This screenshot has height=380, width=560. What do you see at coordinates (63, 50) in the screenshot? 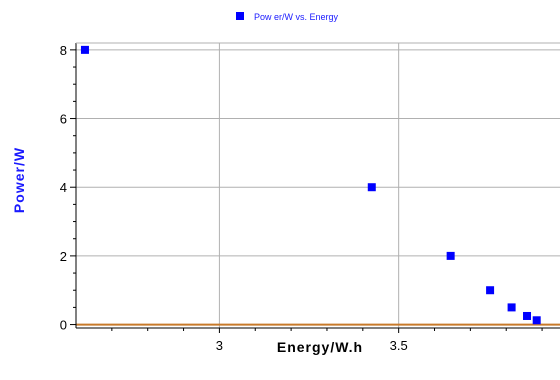
I see `y-tick-label: 8` at bounding box center [63, 50].